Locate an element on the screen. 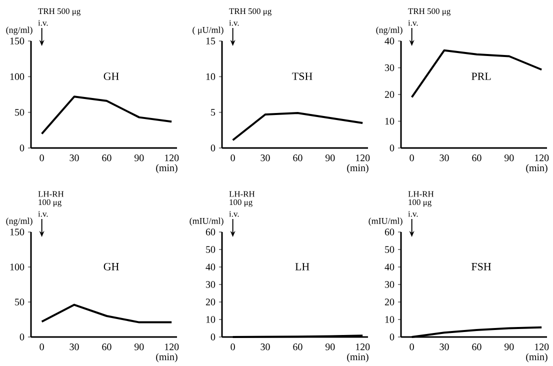 This screenshot has height=366, width=553. text: PRL is located at coordinates (481, 76).